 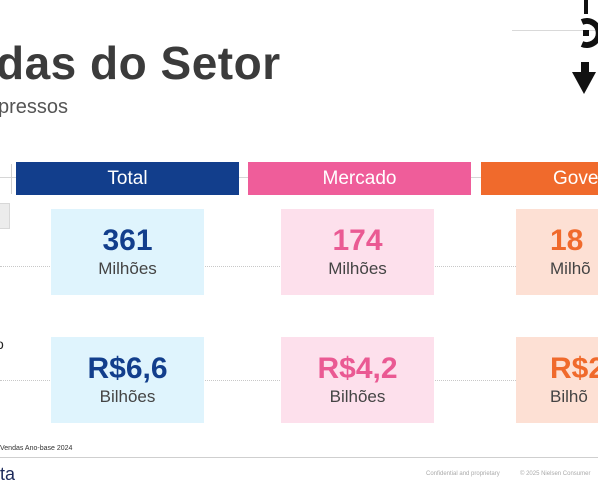 I want to click on header-left-cap, so click(x=6, y=179).